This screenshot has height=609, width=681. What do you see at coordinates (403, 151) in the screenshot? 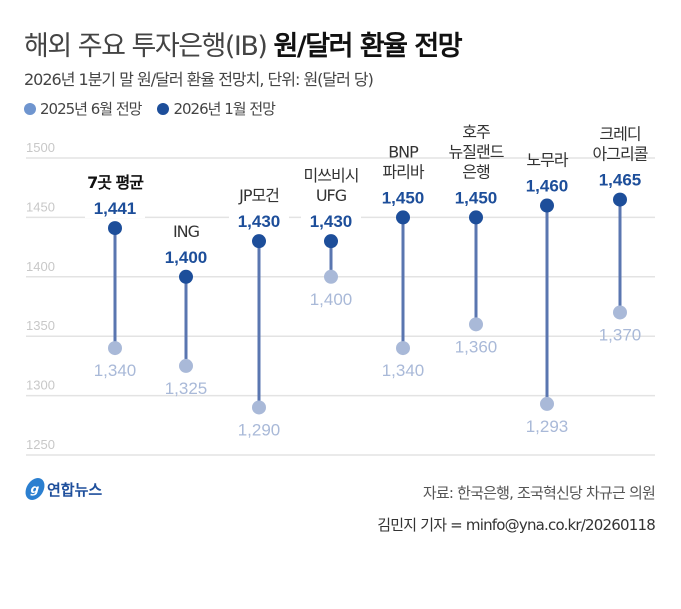
I see `category-label: BNP` at bounding box center [403, 151].